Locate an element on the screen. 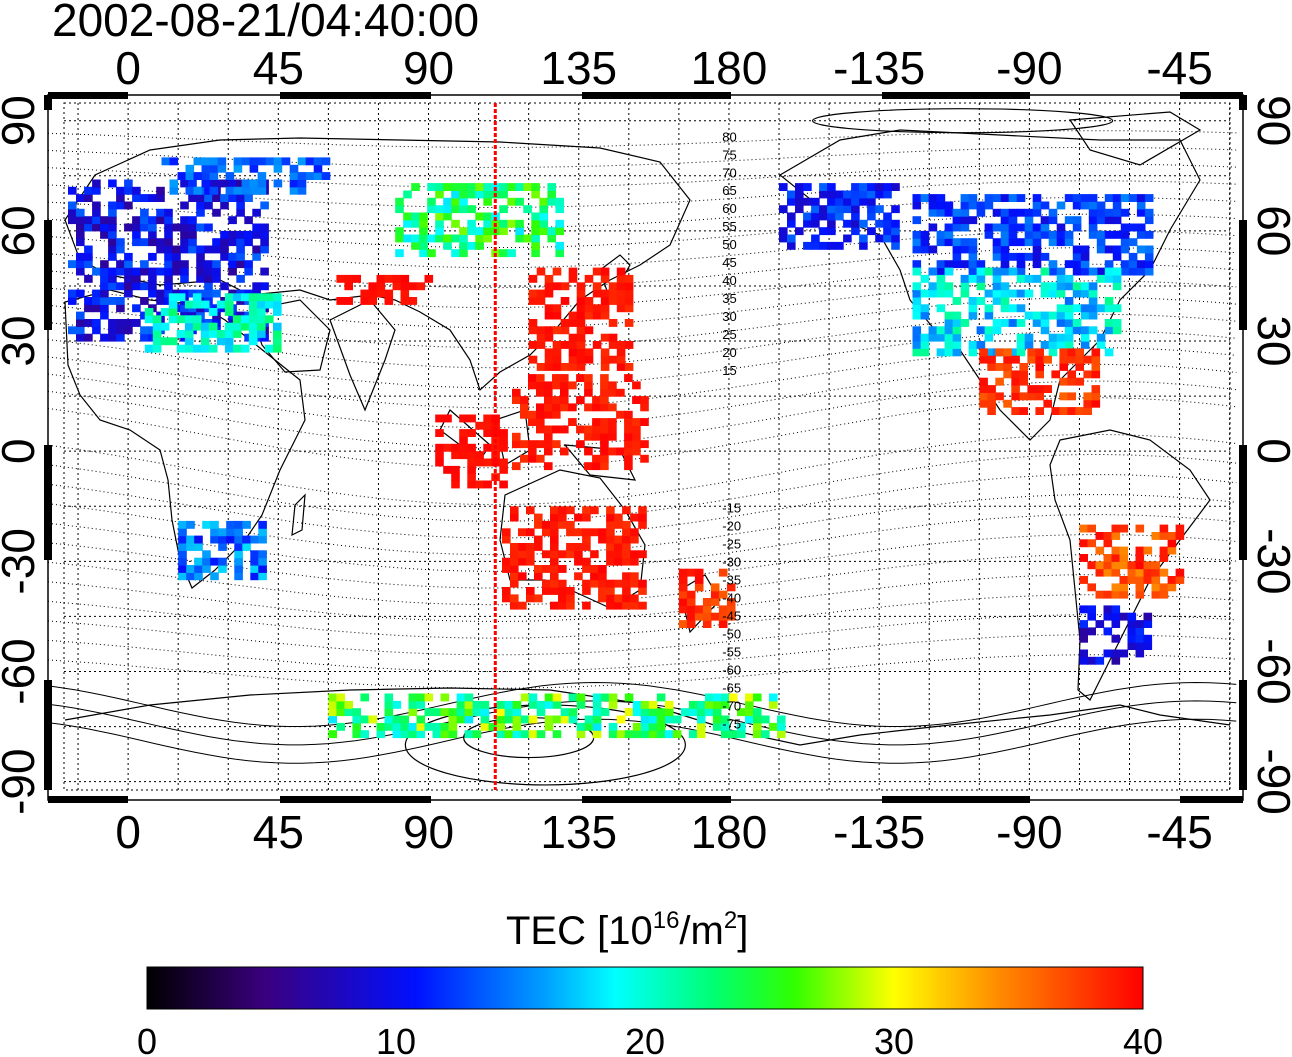 Image resolution: width=1292 pixels, height=1057 pixels. y-tick-label-left: 60 is located at coordinates (22, 230).